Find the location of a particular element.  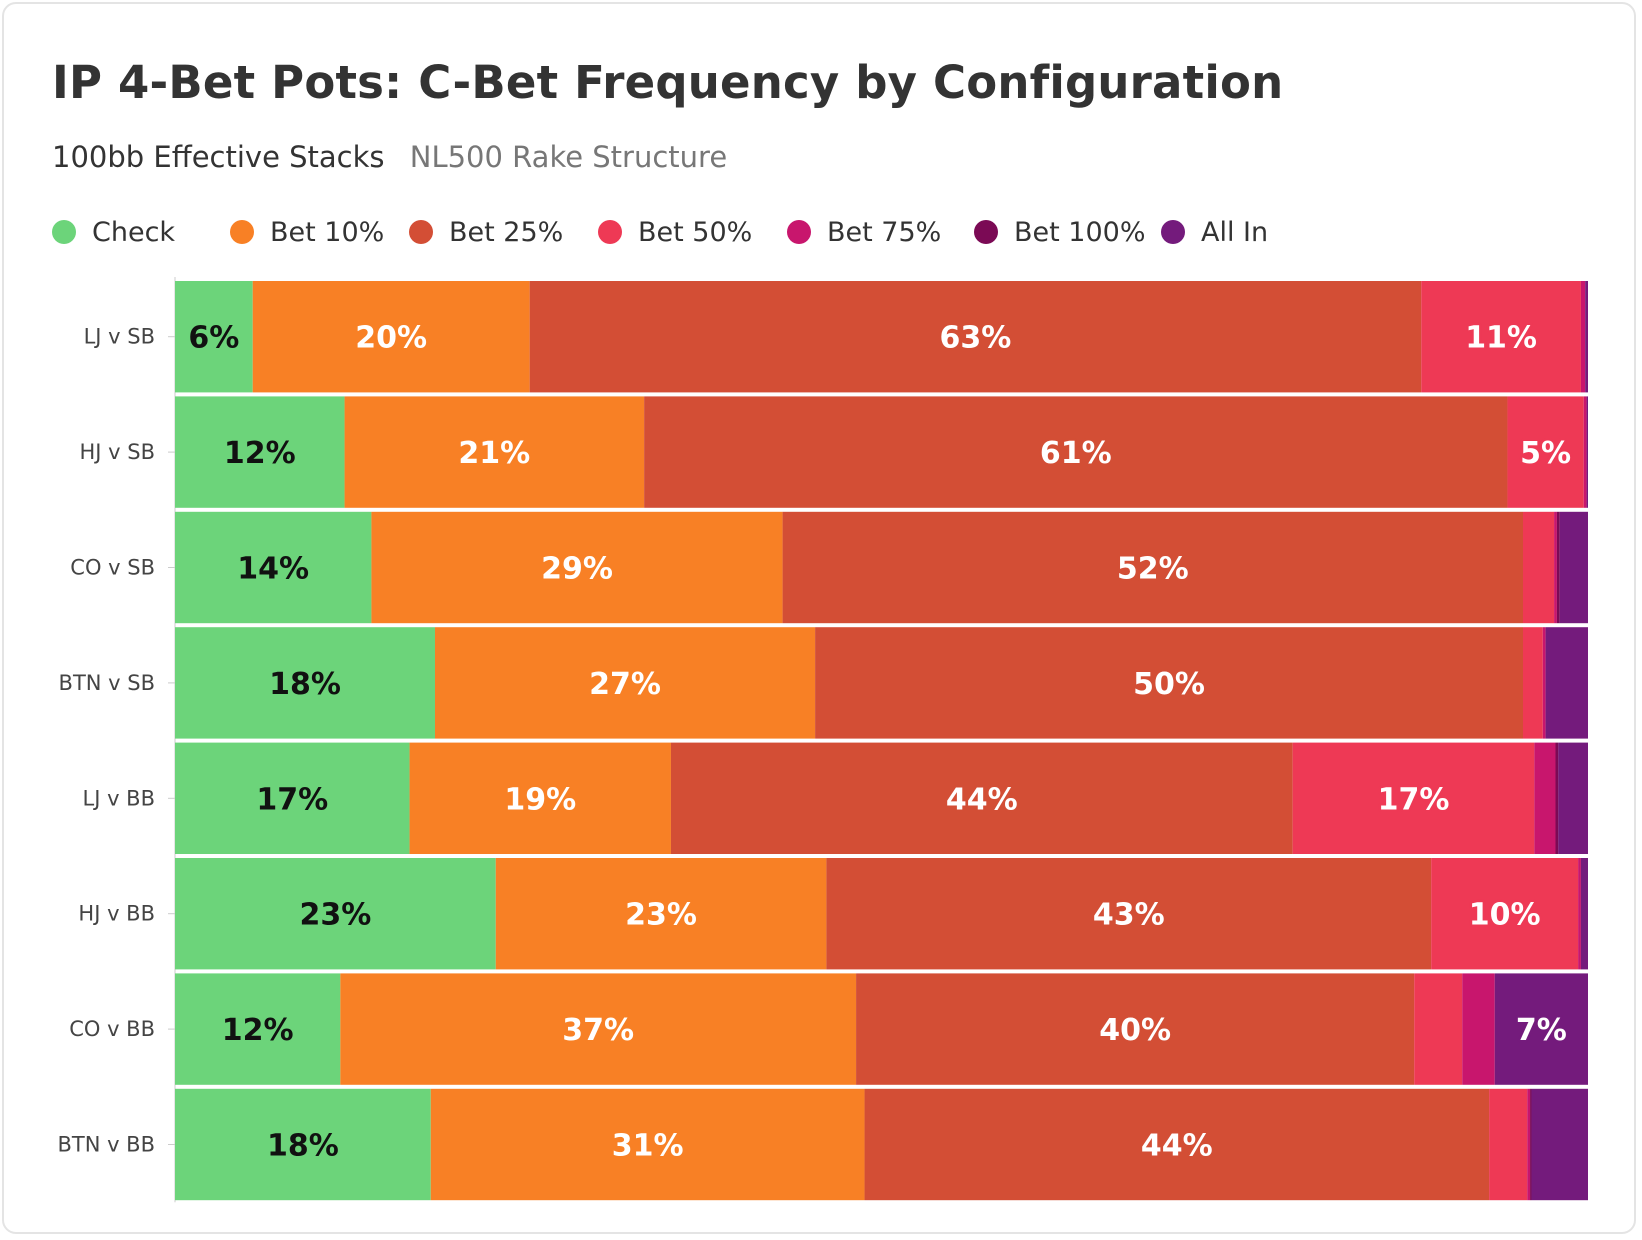

legend-label: All In is located at coordinates (1235, 232).